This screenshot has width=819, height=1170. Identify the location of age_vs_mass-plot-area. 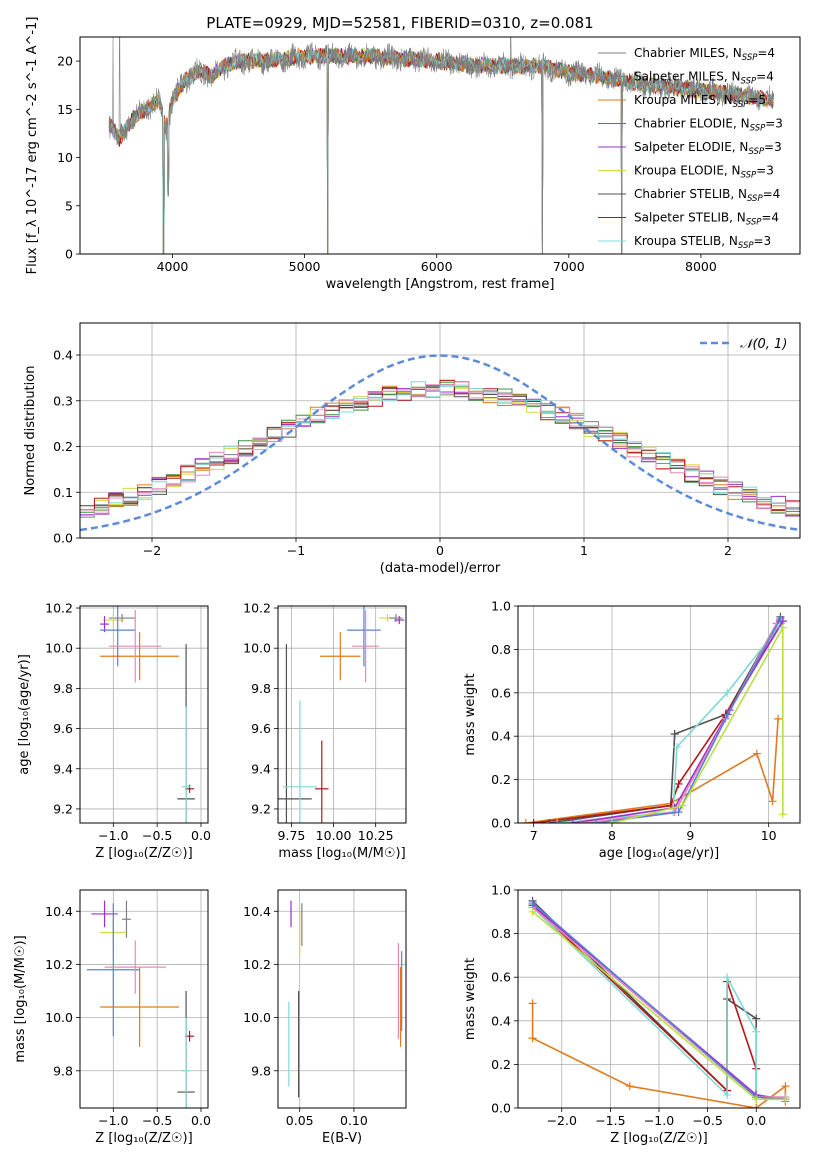
(341, 714).